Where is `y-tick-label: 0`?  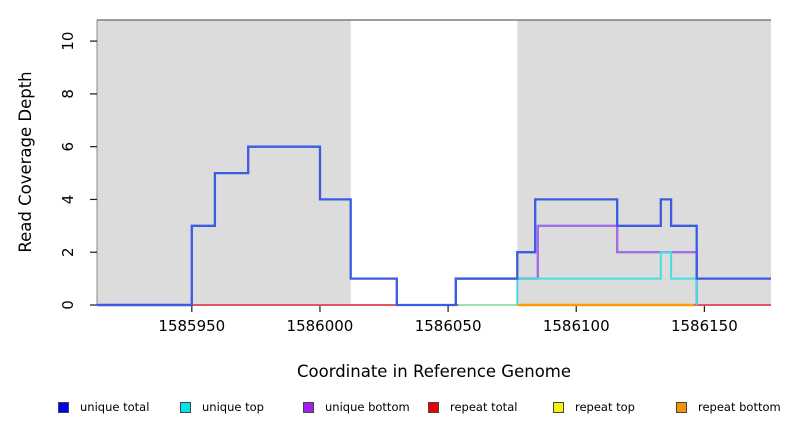
y-tick-label: 0 is located at coordinates (68, 305).